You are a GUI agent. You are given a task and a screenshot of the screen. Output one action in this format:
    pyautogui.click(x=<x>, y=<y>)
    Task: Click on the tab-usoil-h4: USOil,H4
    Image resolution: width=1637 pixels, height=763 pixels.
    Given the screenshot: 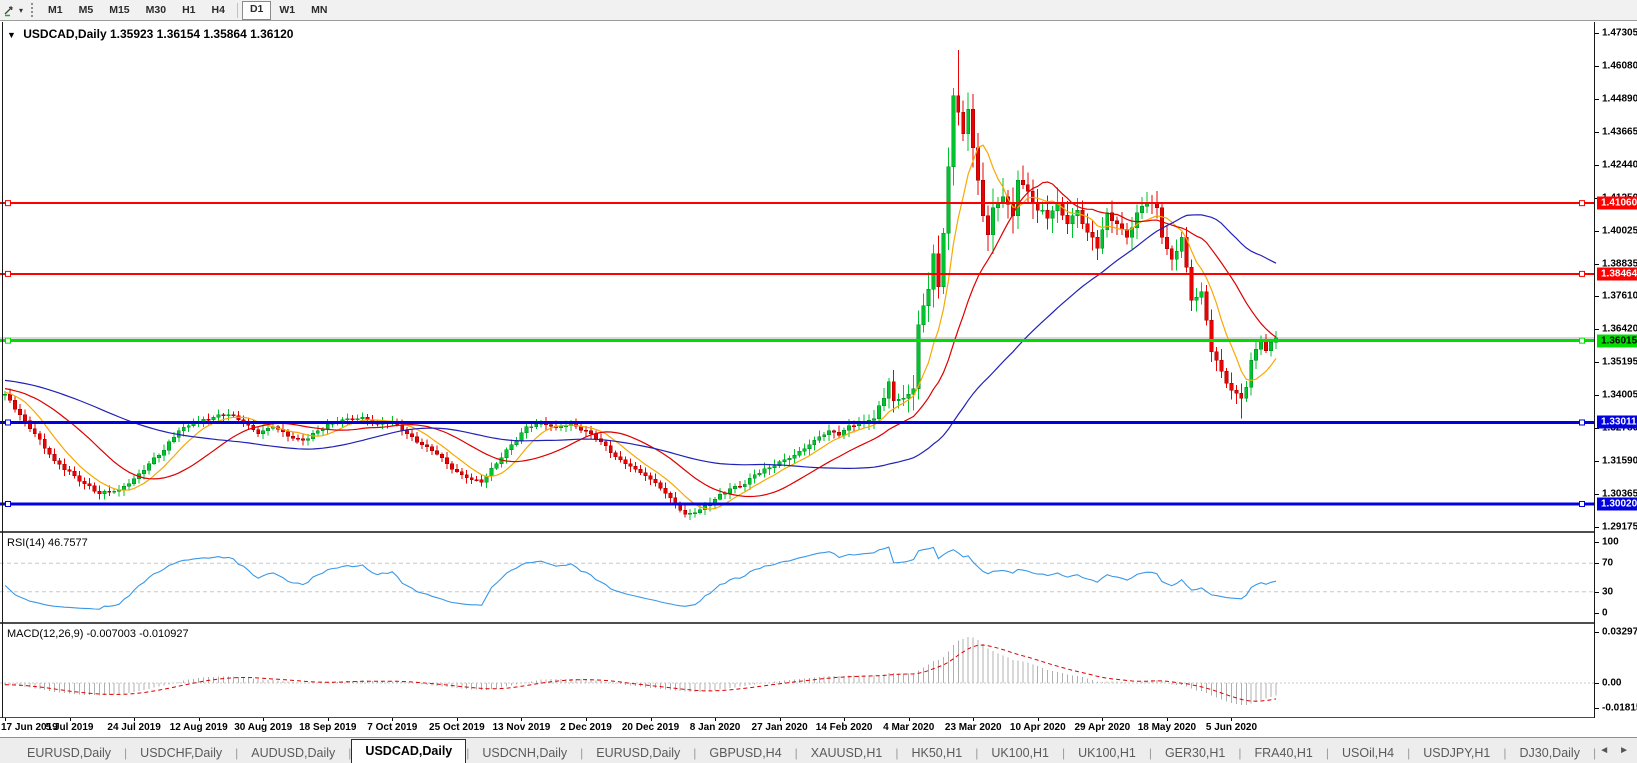 What is the action you would take?
    pyautogui.click(x=1368, y=753)
    